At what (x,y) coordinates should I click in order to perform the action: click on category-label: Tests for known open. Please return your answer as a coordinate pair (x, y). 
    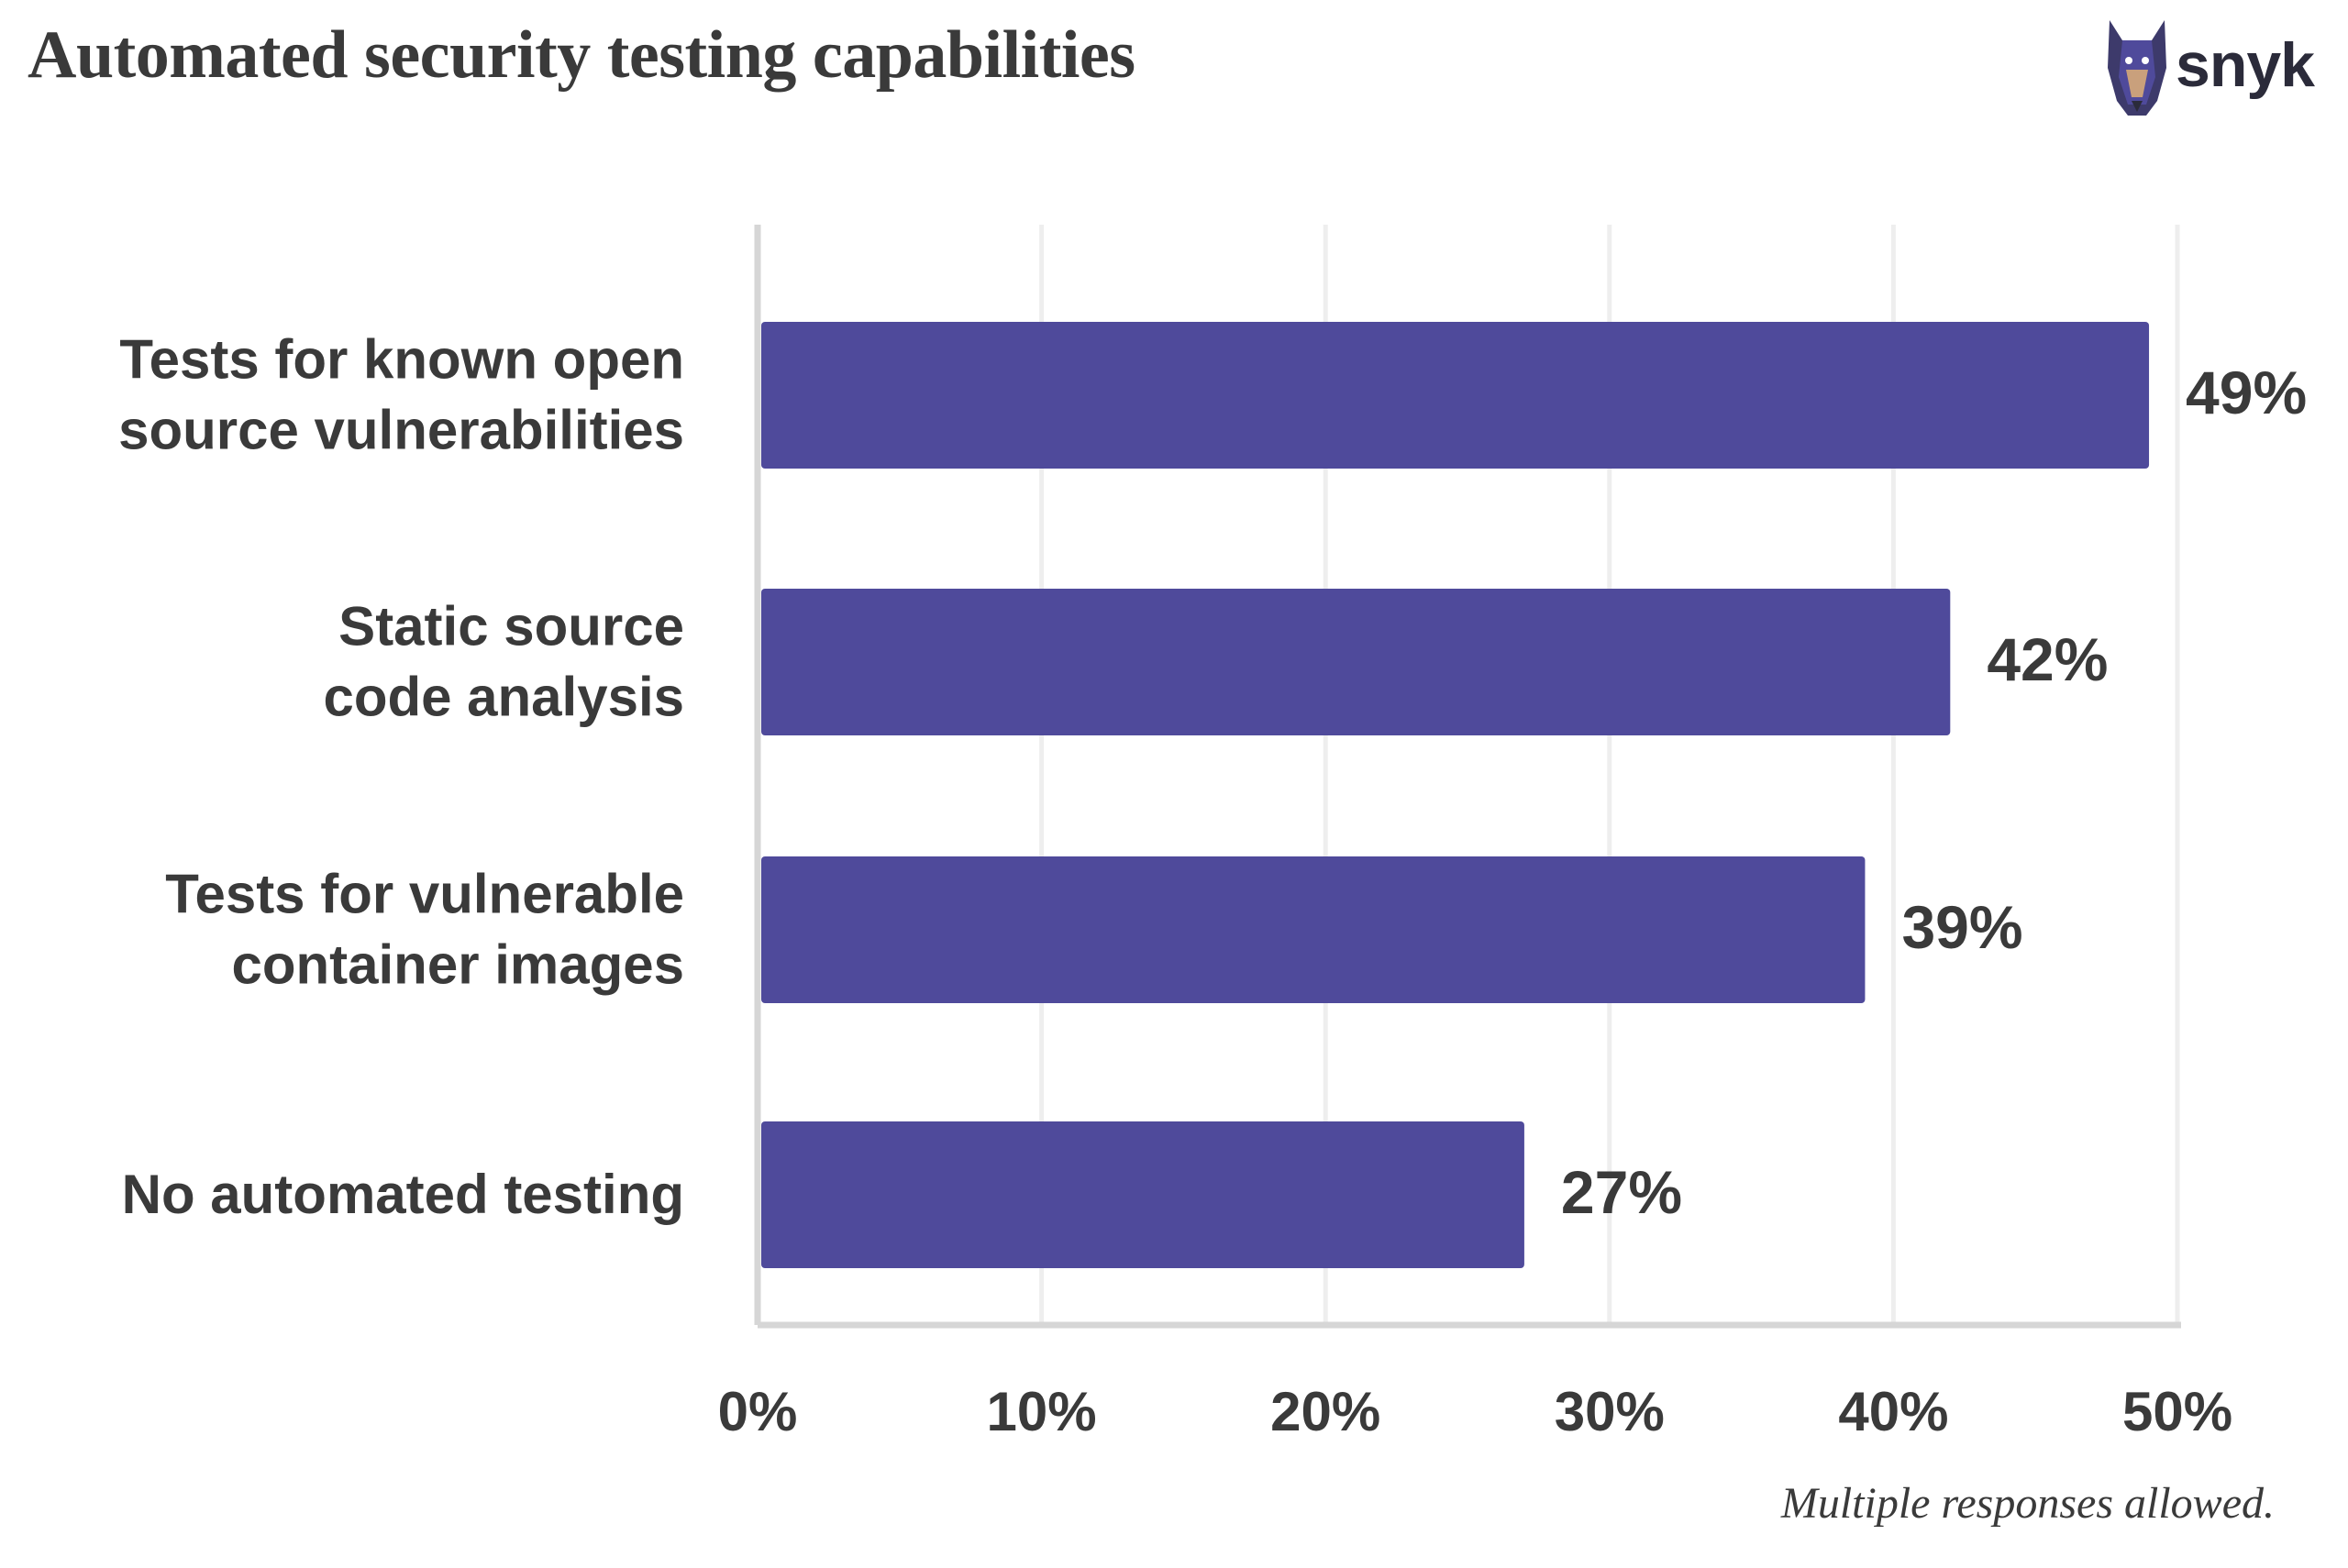
    Looking at the image, I should click on (401, 360).